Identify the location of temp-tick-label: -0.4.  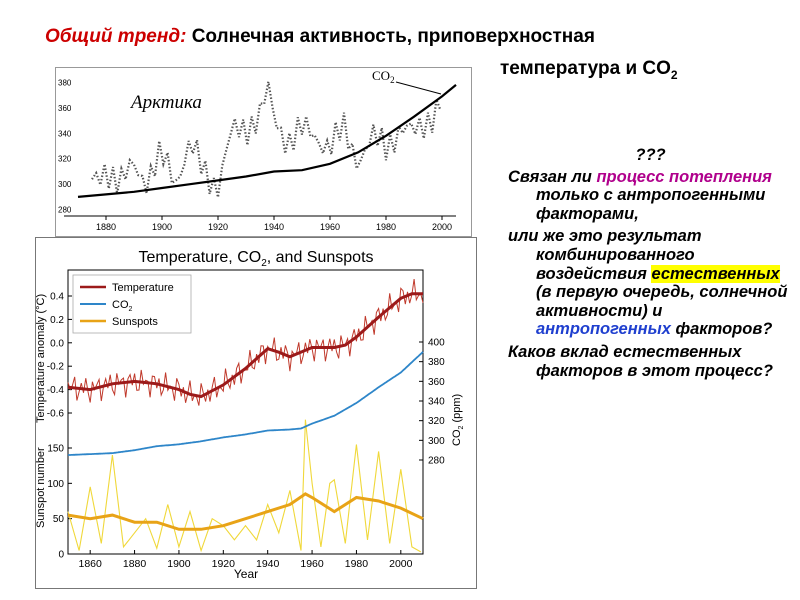
(56, 390).